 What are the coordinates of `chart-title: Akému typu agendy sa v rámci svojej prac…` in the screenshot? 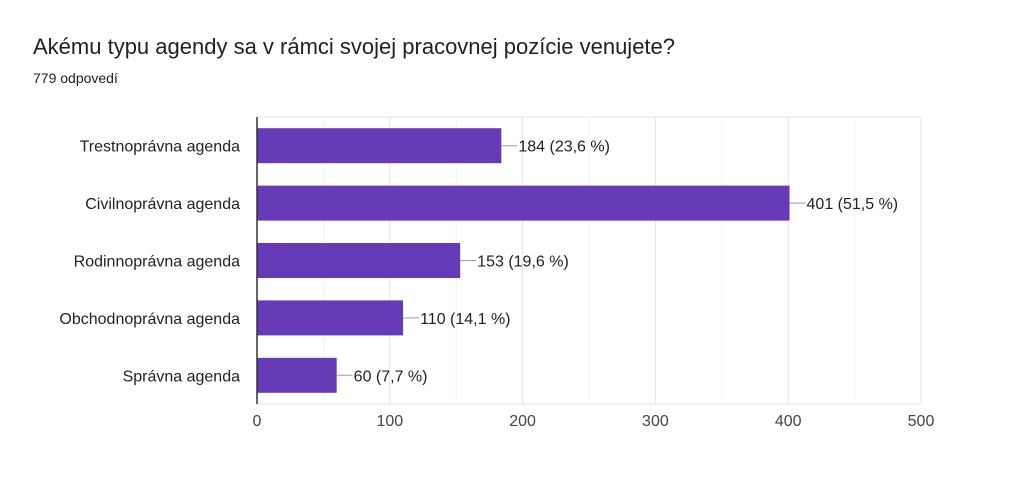 It's located at (354, 46).